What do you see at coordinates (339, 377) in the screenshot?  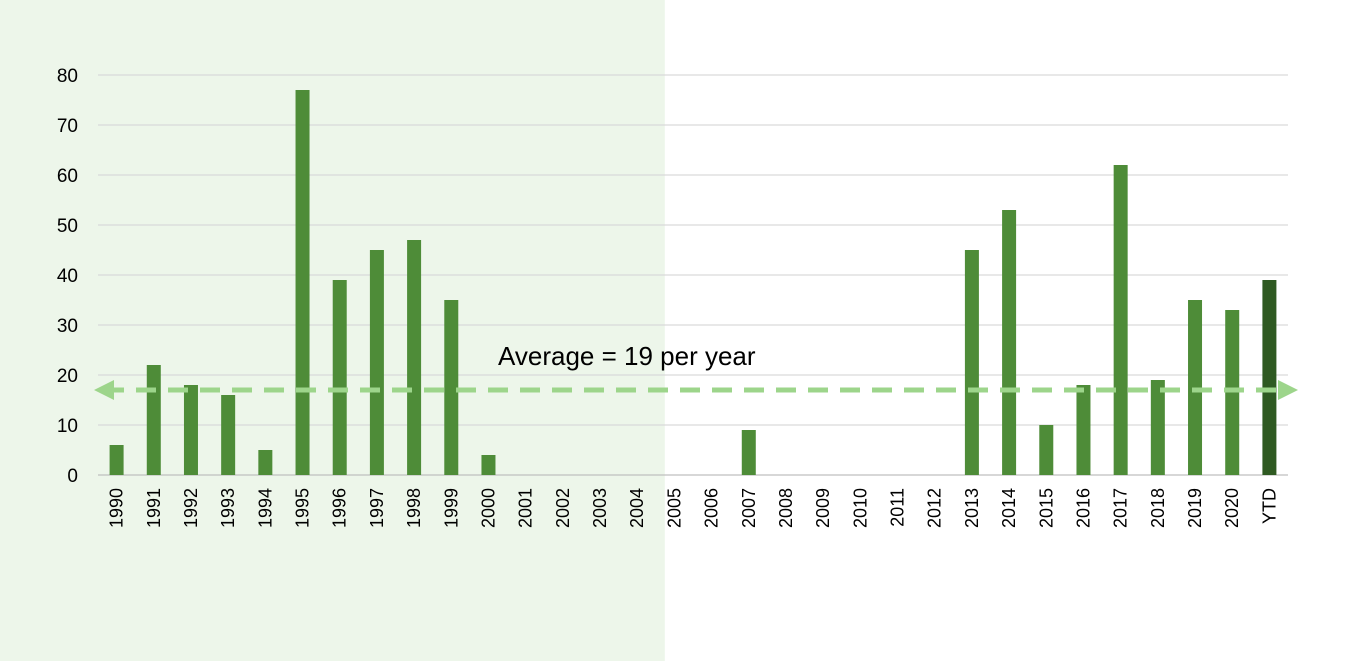 I see `bar-1996` at bounding box center [339, 377].